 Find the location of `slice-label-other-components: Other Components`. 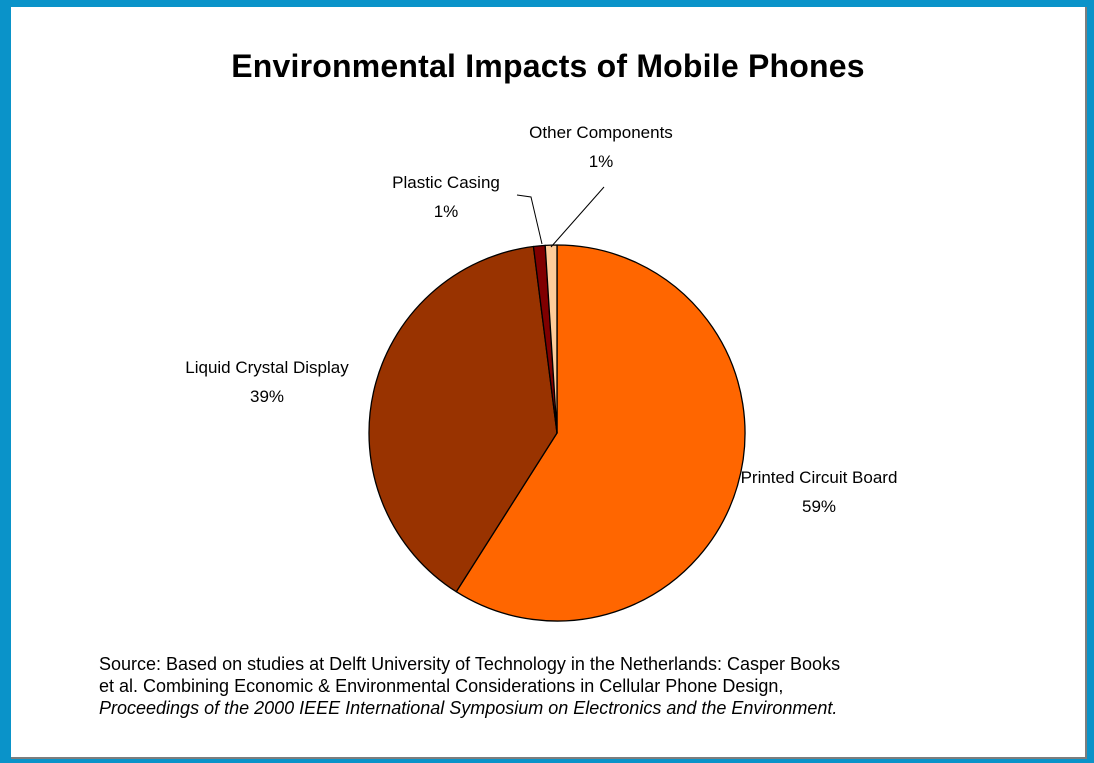

slice-label-other-components: Other Components is located at coordinates (601, 132).